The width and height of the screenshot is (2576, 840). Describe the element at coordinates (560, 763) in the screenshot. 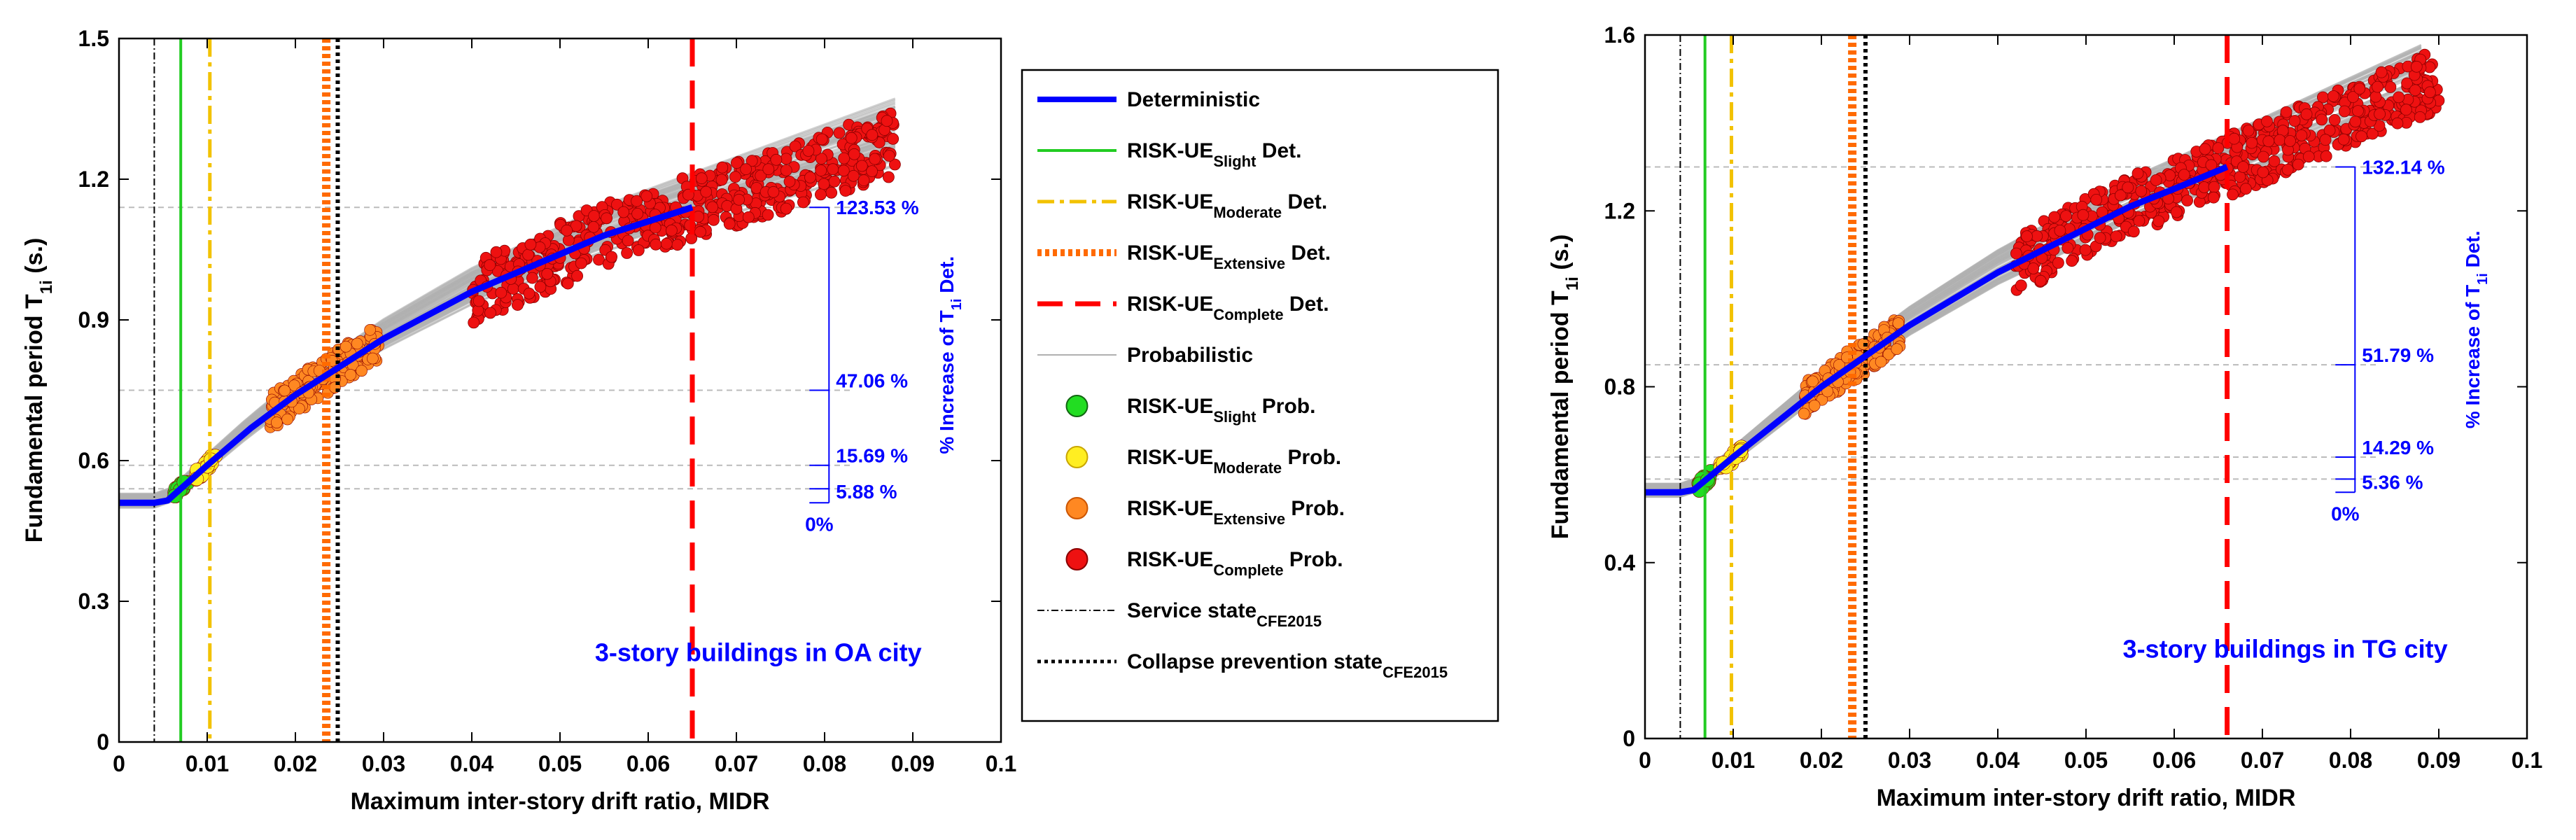

I see `x-tick-label: 0.05` at that location.